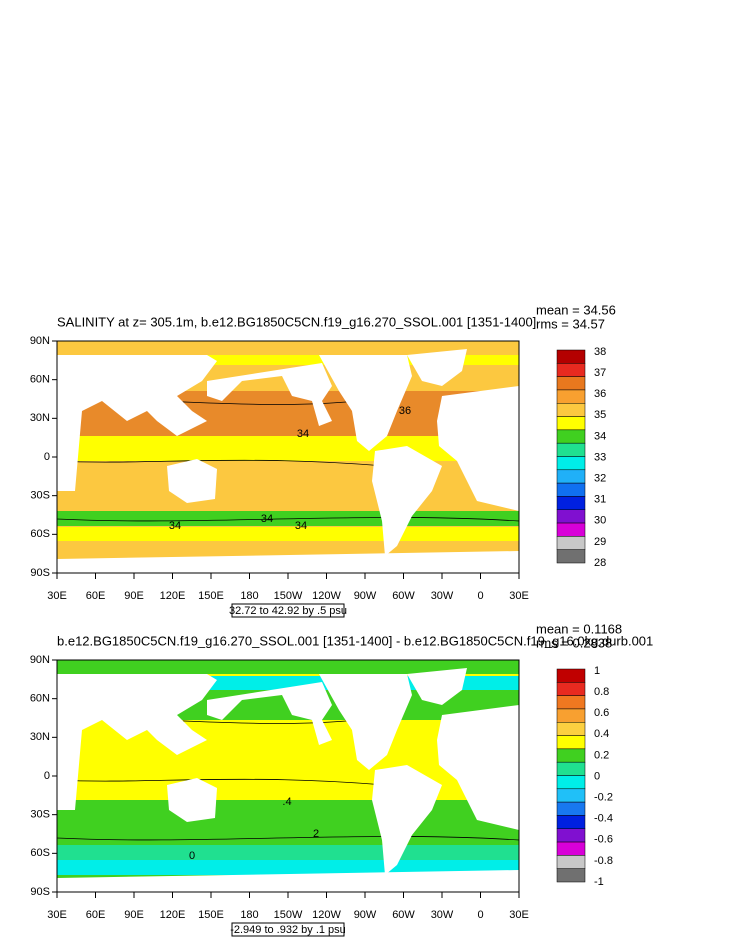 Image resolution: width=733 pixels, height=945 pixels. Describe the element at coordinates (40, 418) in the screenshot. I see `lat-label: 30N` at that location.